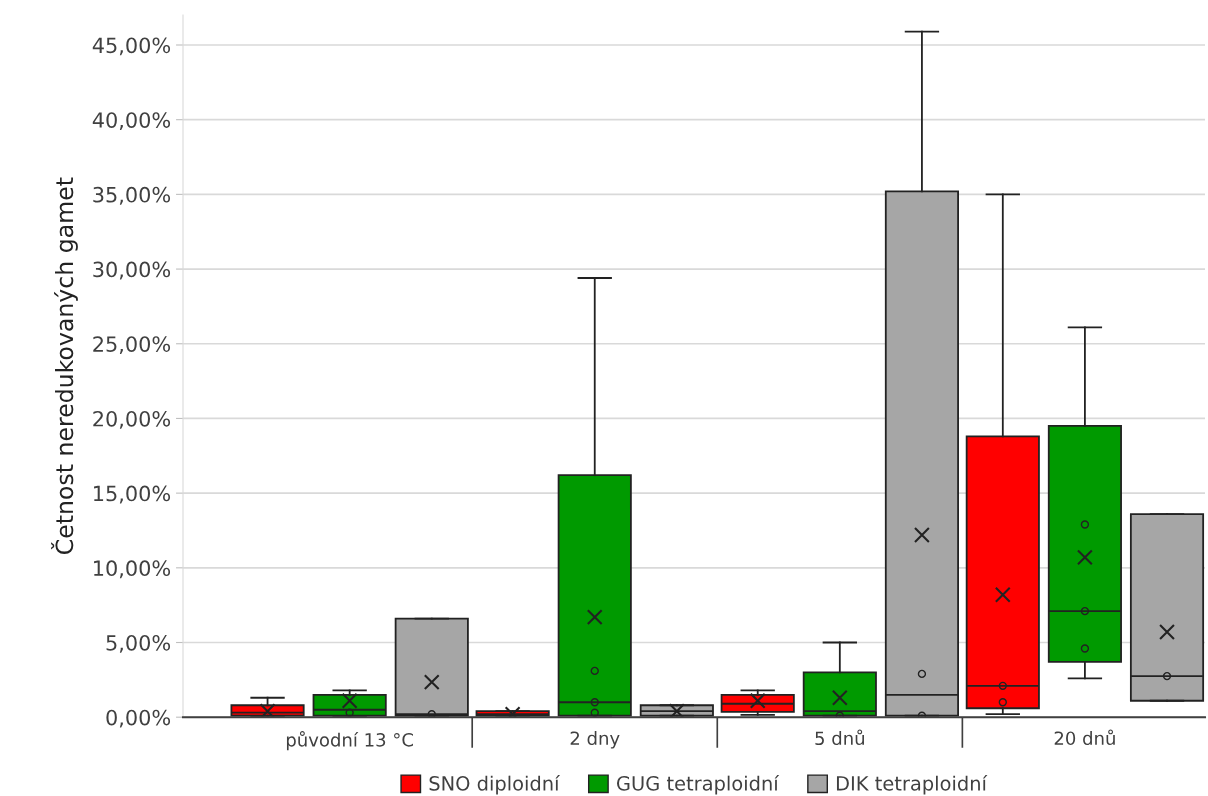  What do you see at coordinates (495, 784) in the screenshot?
I see `legend-label: SNO diploidní` at bounding box center [495, 784].